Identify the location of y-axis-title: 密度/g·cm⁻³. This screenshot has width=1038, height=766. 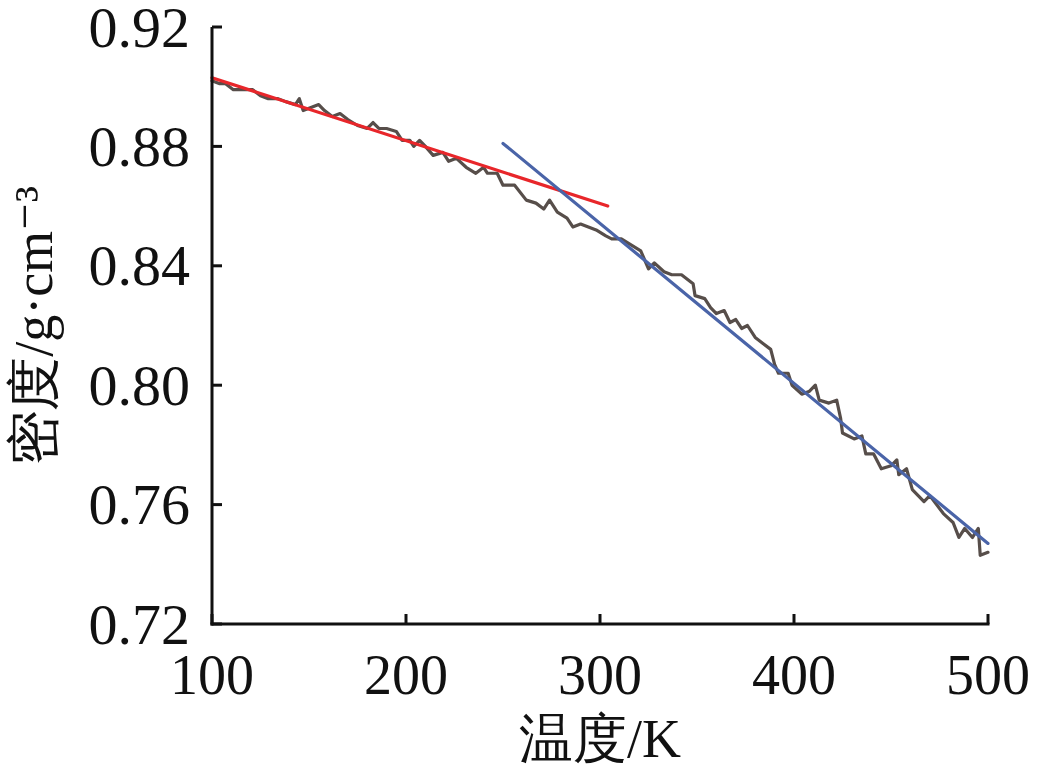
(34, 325).